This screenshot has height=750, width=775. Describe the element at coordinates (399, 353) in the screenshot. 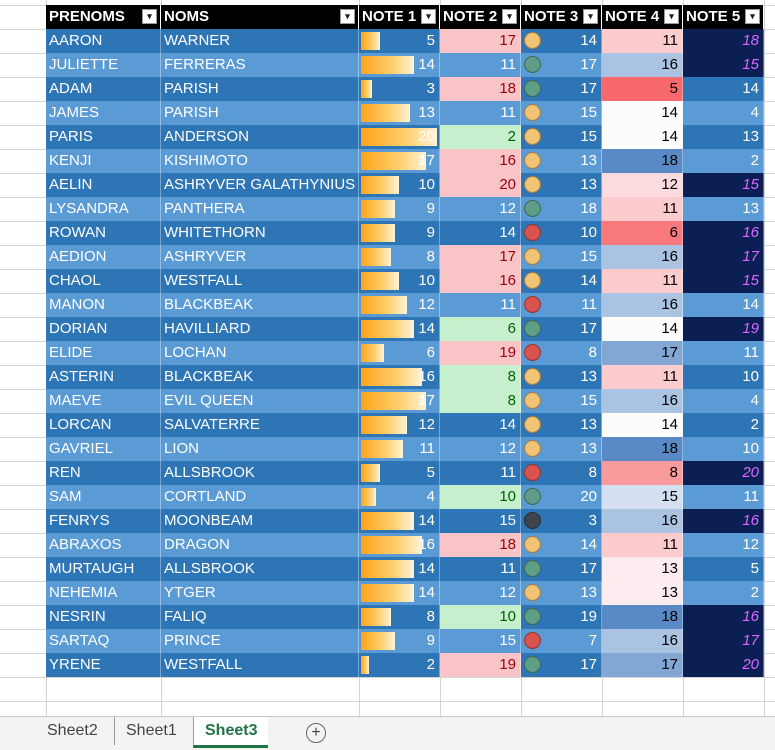

I see `note1-cell: 6` at that location.